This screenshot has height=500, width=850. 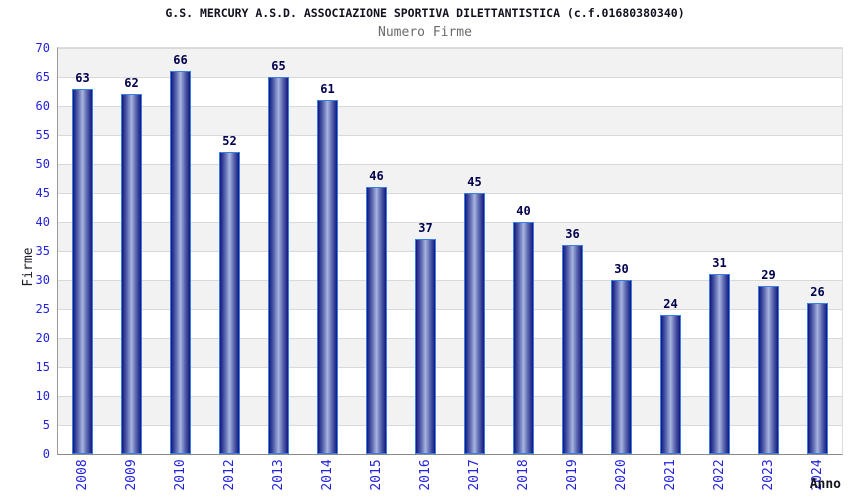 What do you see at coordinates (474, 475) in the screenshot?
I see `x-tick-label: 2017` at bounding box center [474, 475].